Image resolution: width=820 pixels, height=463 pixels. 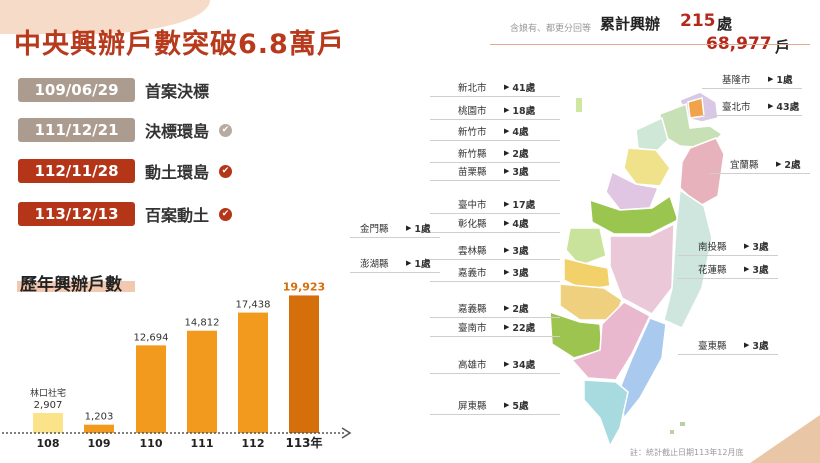 I want to click on map-county-label: 苗栗縣 ▶ 3處, so click(x=493, y=171).